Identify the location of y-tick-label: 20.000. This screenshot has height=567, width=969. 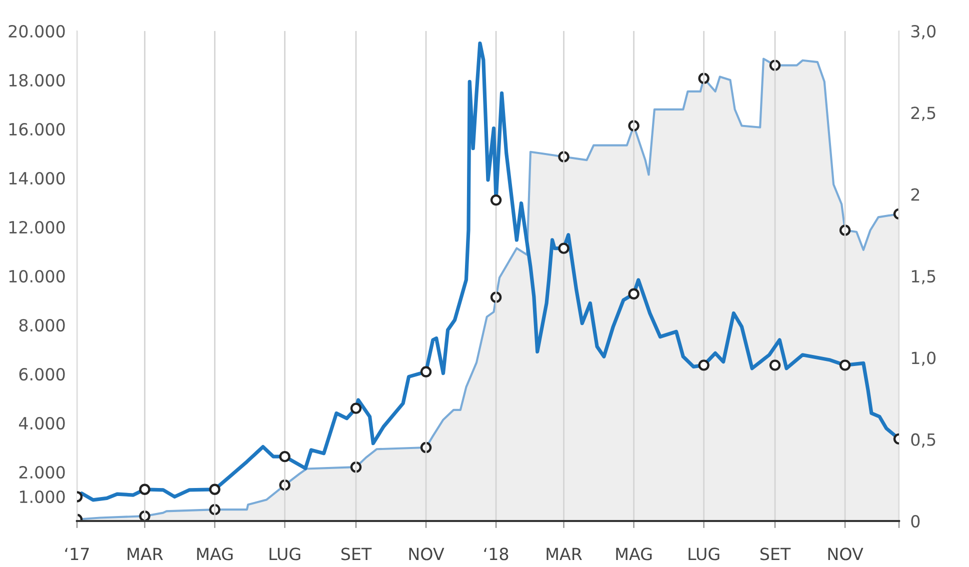
(36, 31).